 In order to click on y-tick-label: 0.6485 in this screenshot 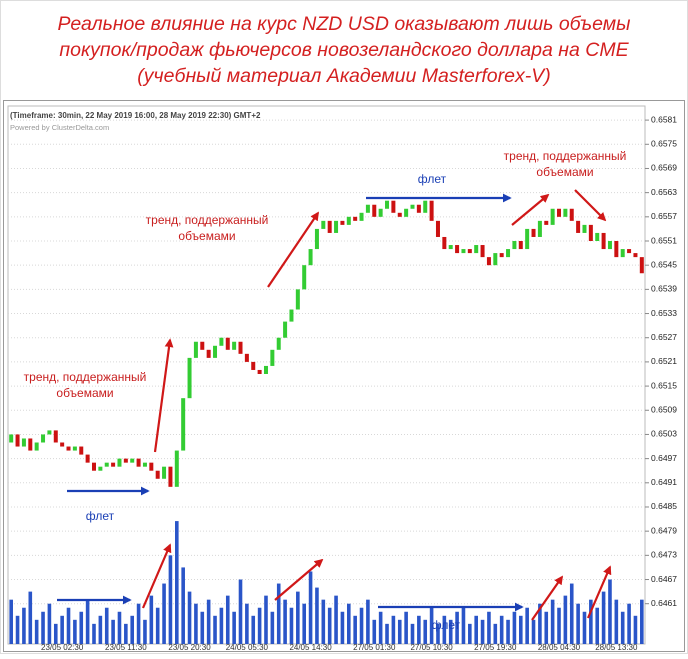, I will do `click(664, 506)`.